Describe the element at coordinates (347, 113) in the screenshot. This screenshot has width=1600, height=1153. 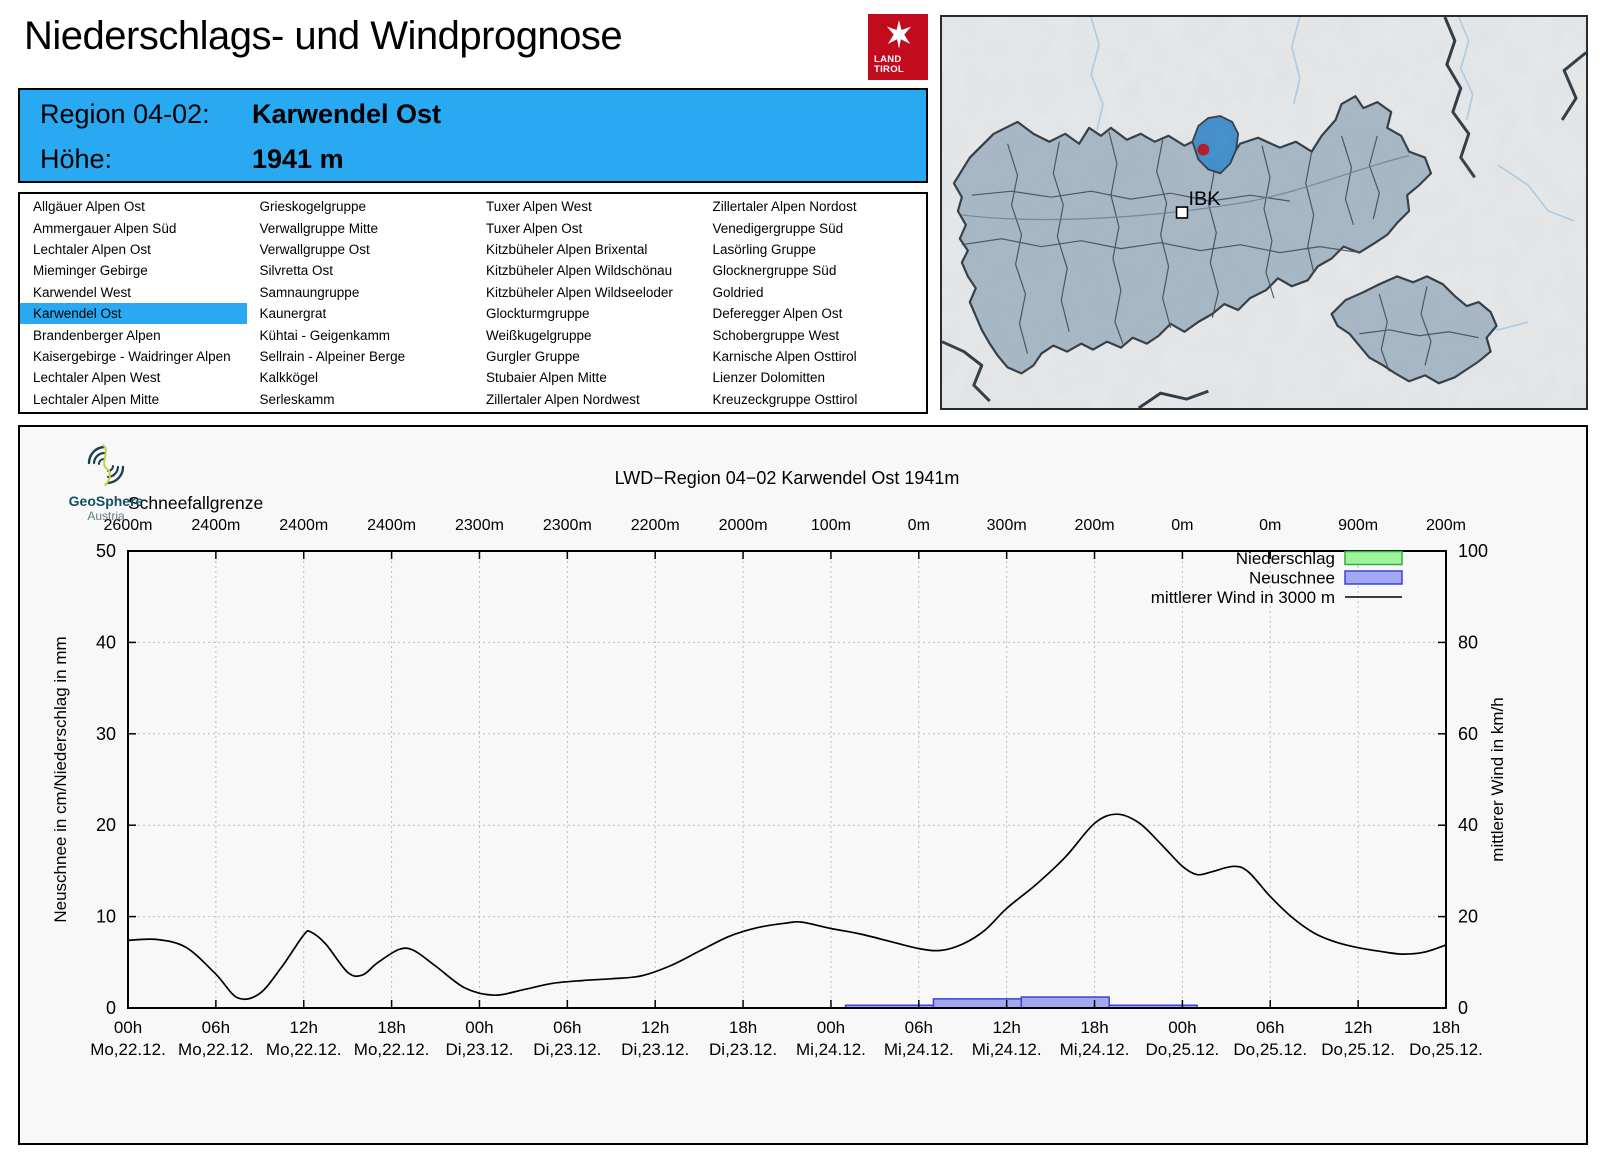
I see `region-value: Karwendel Ost` at that location.